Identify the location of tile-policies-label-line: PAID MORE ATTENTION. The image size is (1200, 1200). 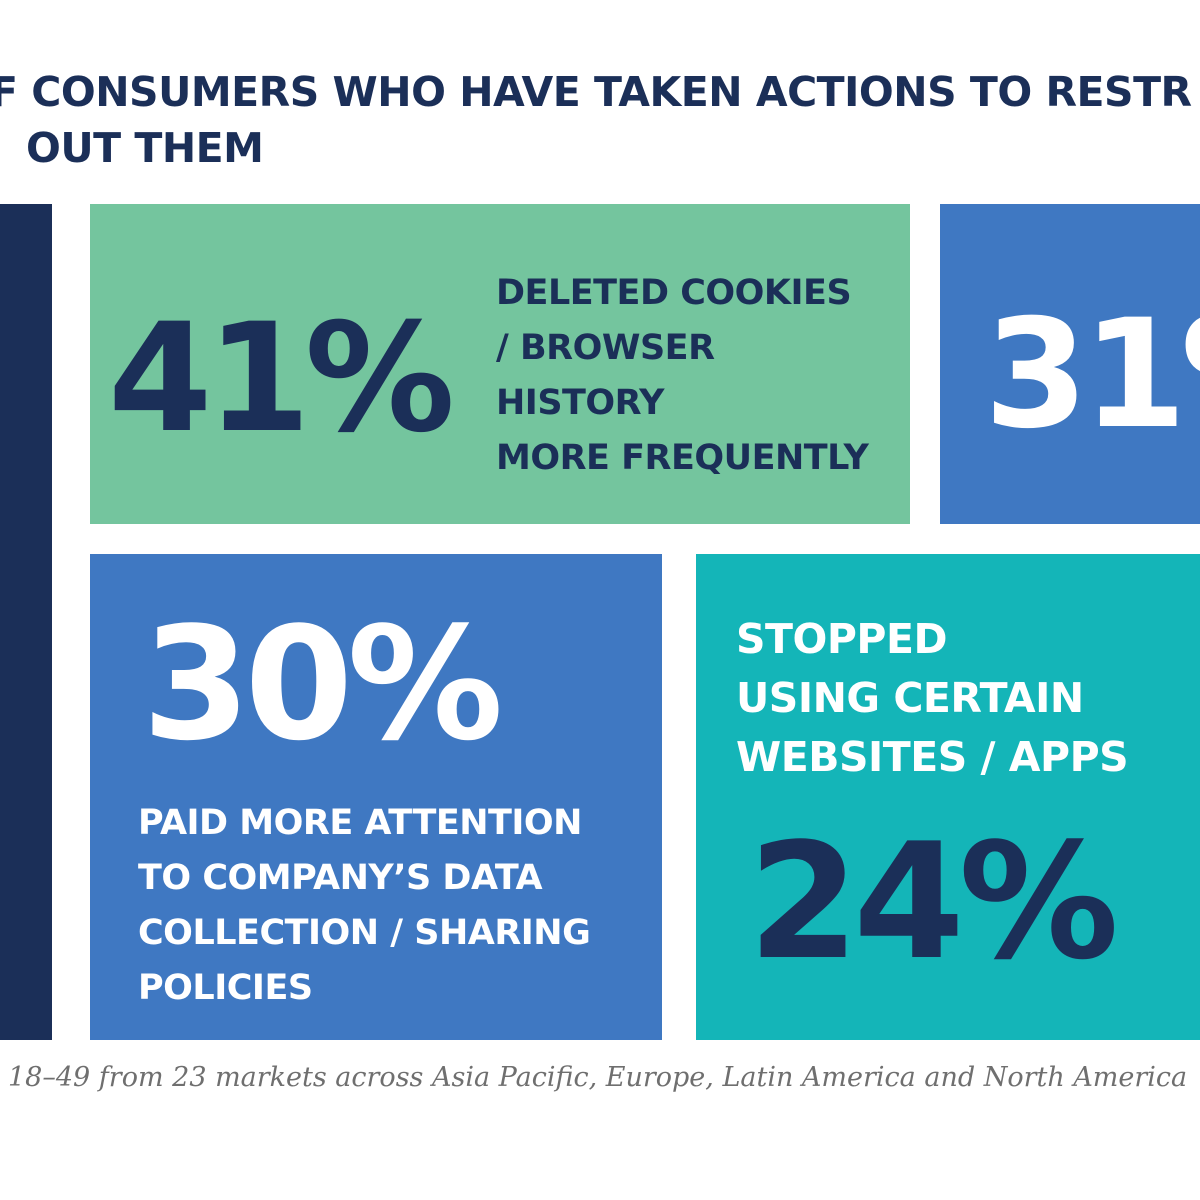
(360, 823).